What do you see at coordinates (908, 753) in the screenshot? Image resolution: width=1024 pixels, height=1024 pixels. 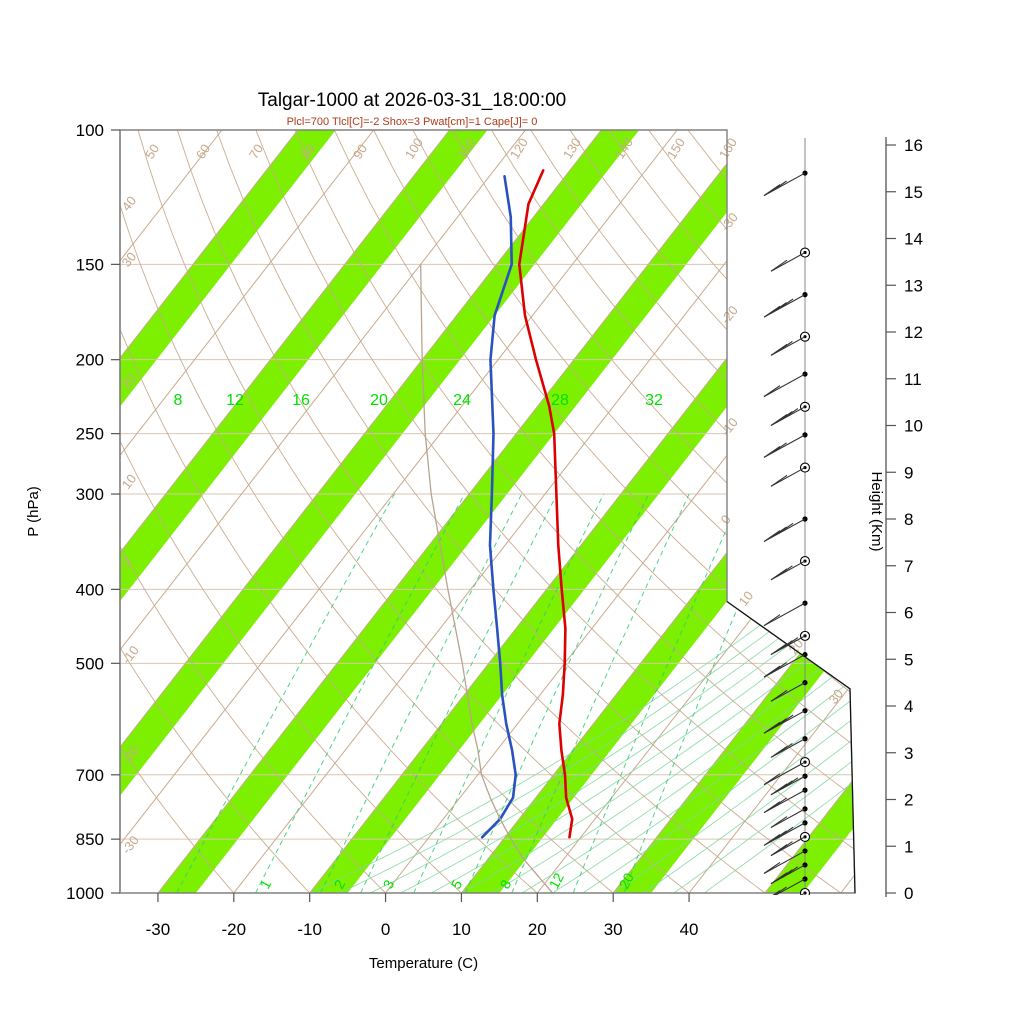 I see `height-tick-label: 3` at bounding box center [908, 753].